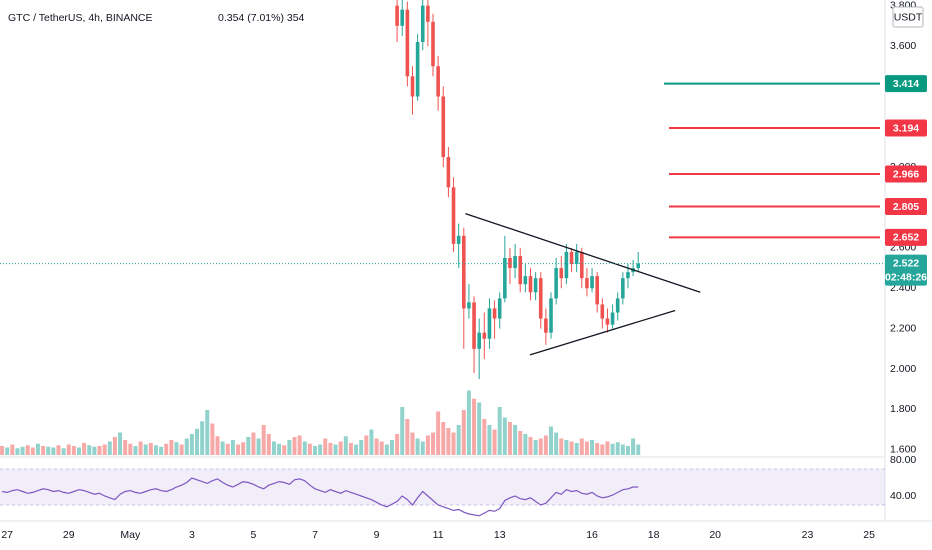 This screenshot has width=932, height=550. What do you see at coordinates (592, 535) in the screenshot?
I see `x-tick-label: 16` at bounding box center [592, 535].